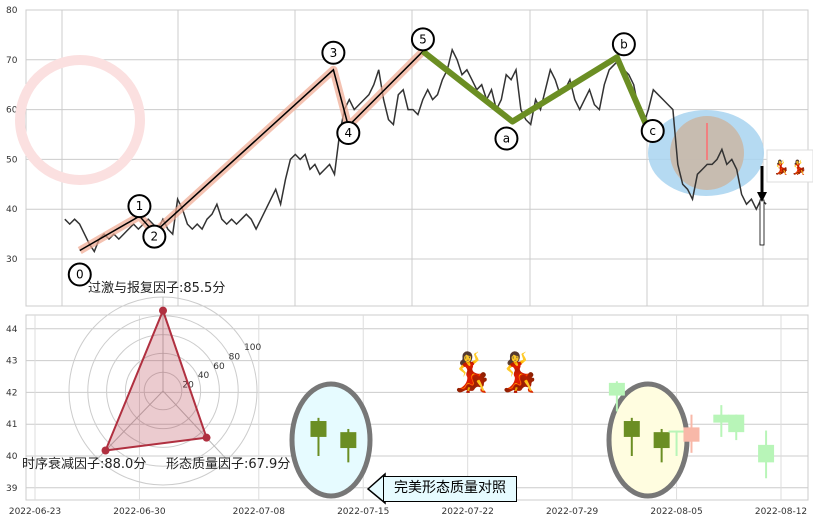 Image resolution: width=813 pixels, height=522 pixels. What do you see at coordinates (468, 512) in the screenshot?
I see `x-tick-label: 2022-07-22` at bounding box center [468, 512].